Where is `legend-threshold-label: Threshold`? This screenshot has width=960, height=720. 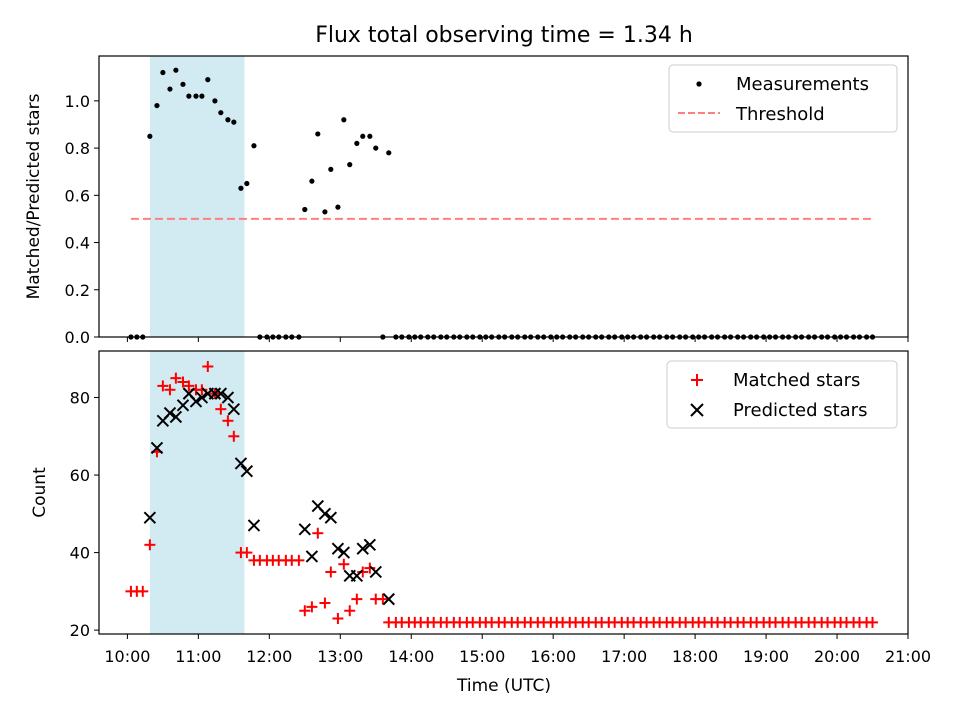 legend-threshold-label: Threshold is located at coordinates (780, 114).